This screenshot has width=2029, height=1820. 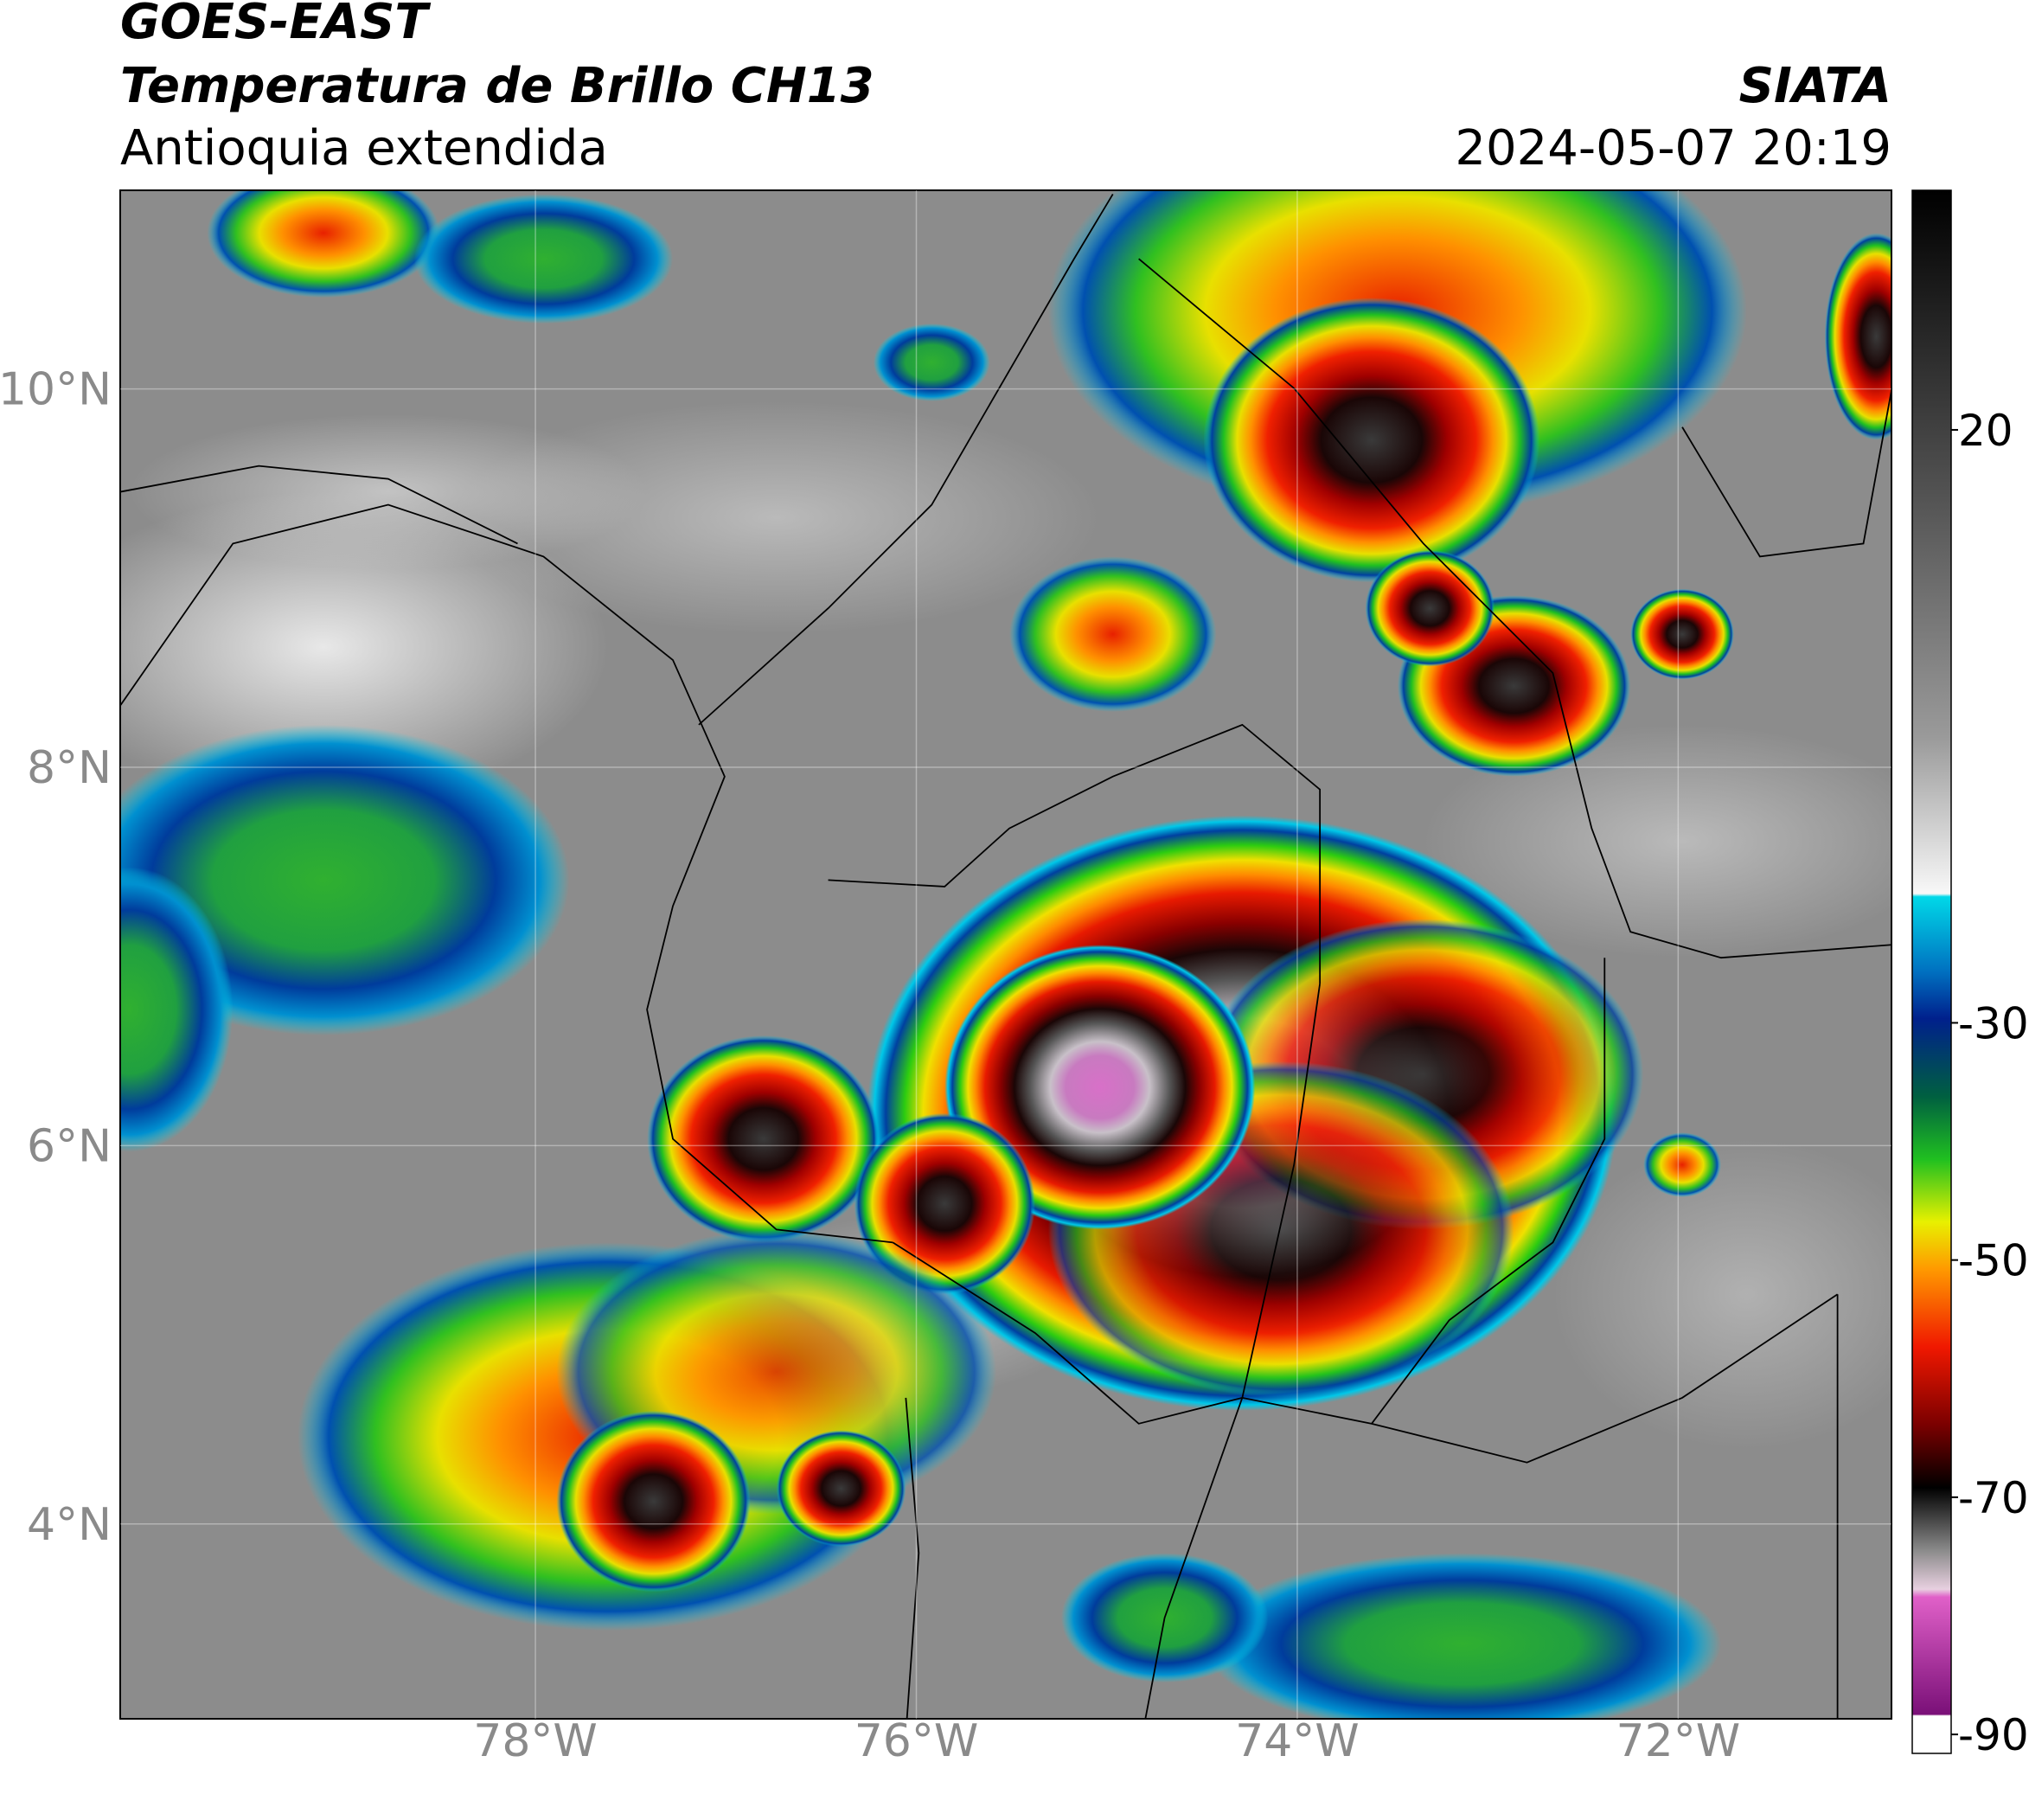 I want to click on x-tick-label: 74°W, so click(x=1297, y=1741).